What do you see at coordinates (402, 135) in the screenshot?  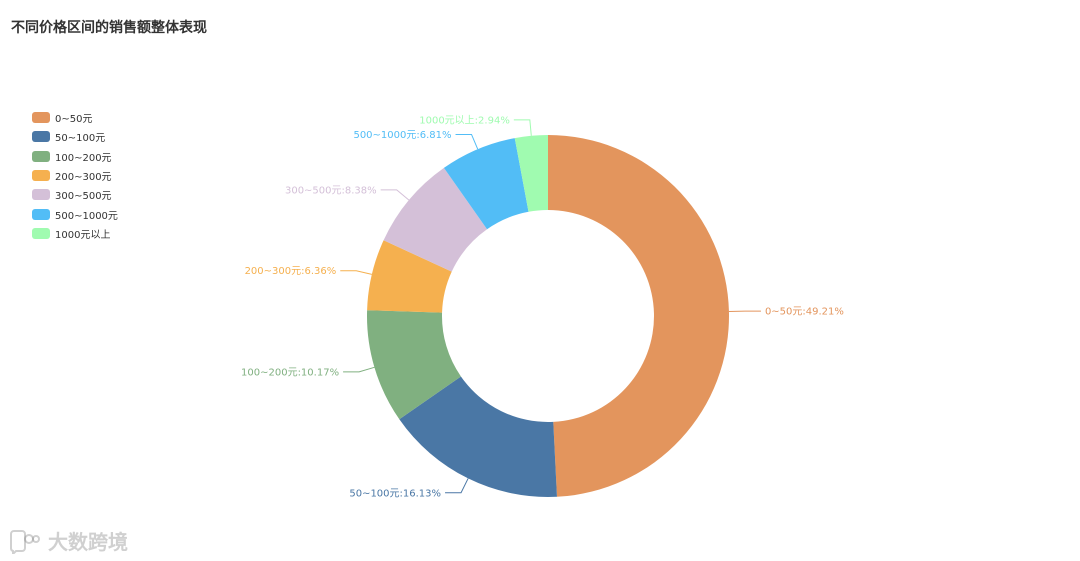 I see `slice-label: 500~1000元:6.81%` at bounding box center [402, 135].